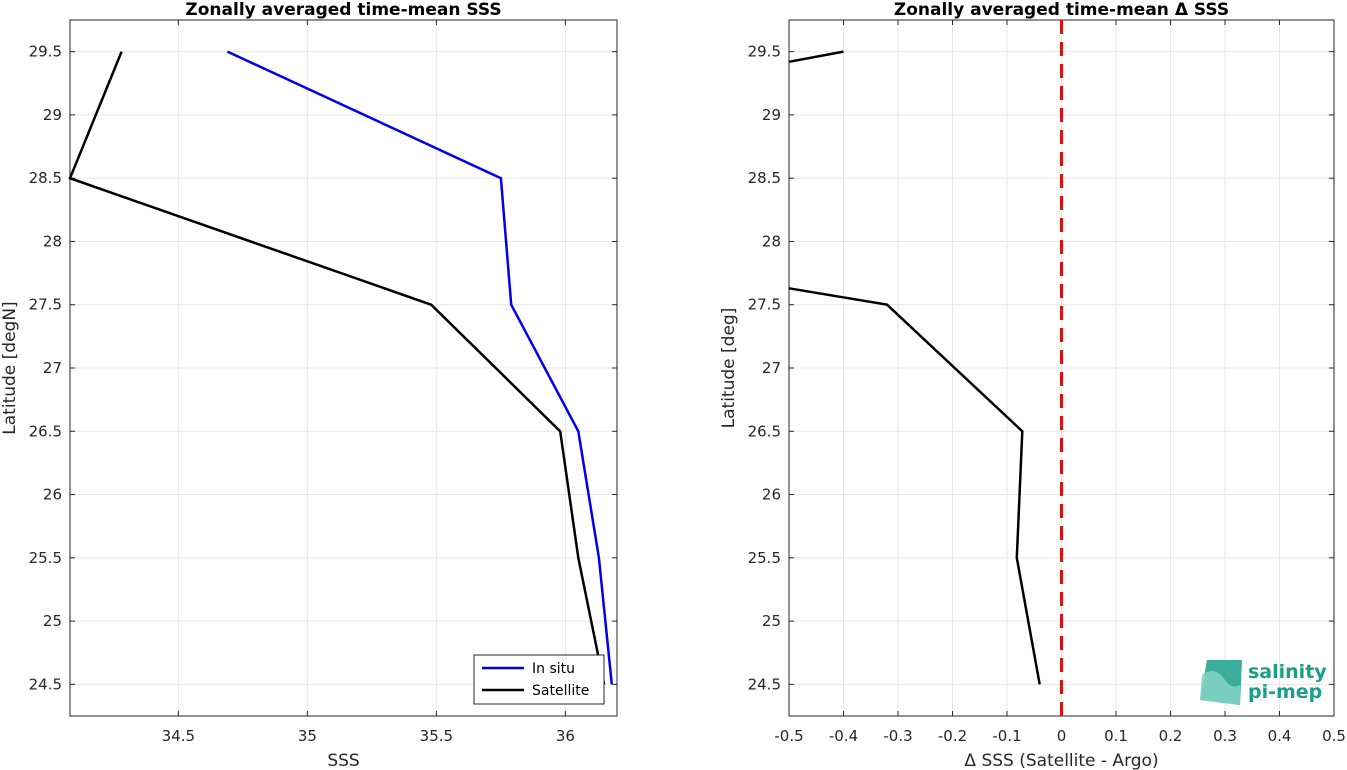  I want to click on chart-title: Zonally averaged time-mean SSS, so click(343, 10).